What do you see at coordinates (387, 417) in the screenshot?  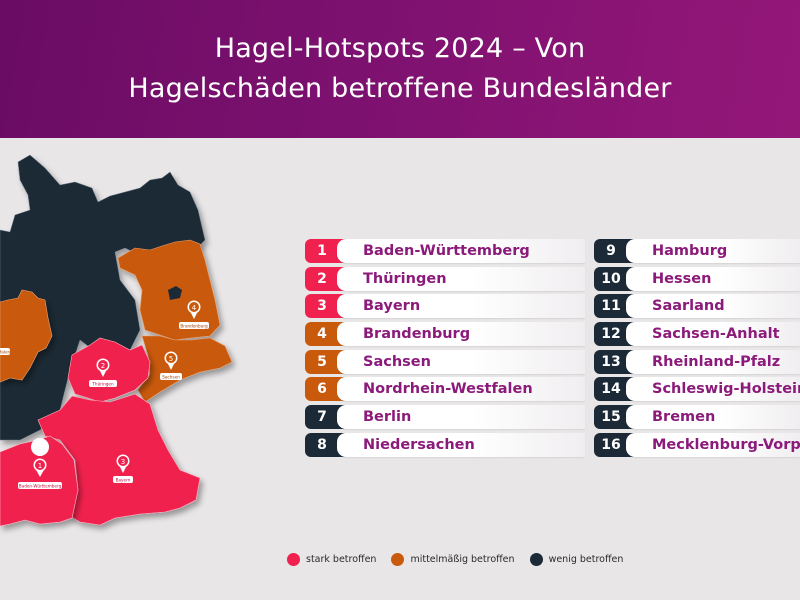 I see `state-name: Berlin` at bounding box center [387, 417].